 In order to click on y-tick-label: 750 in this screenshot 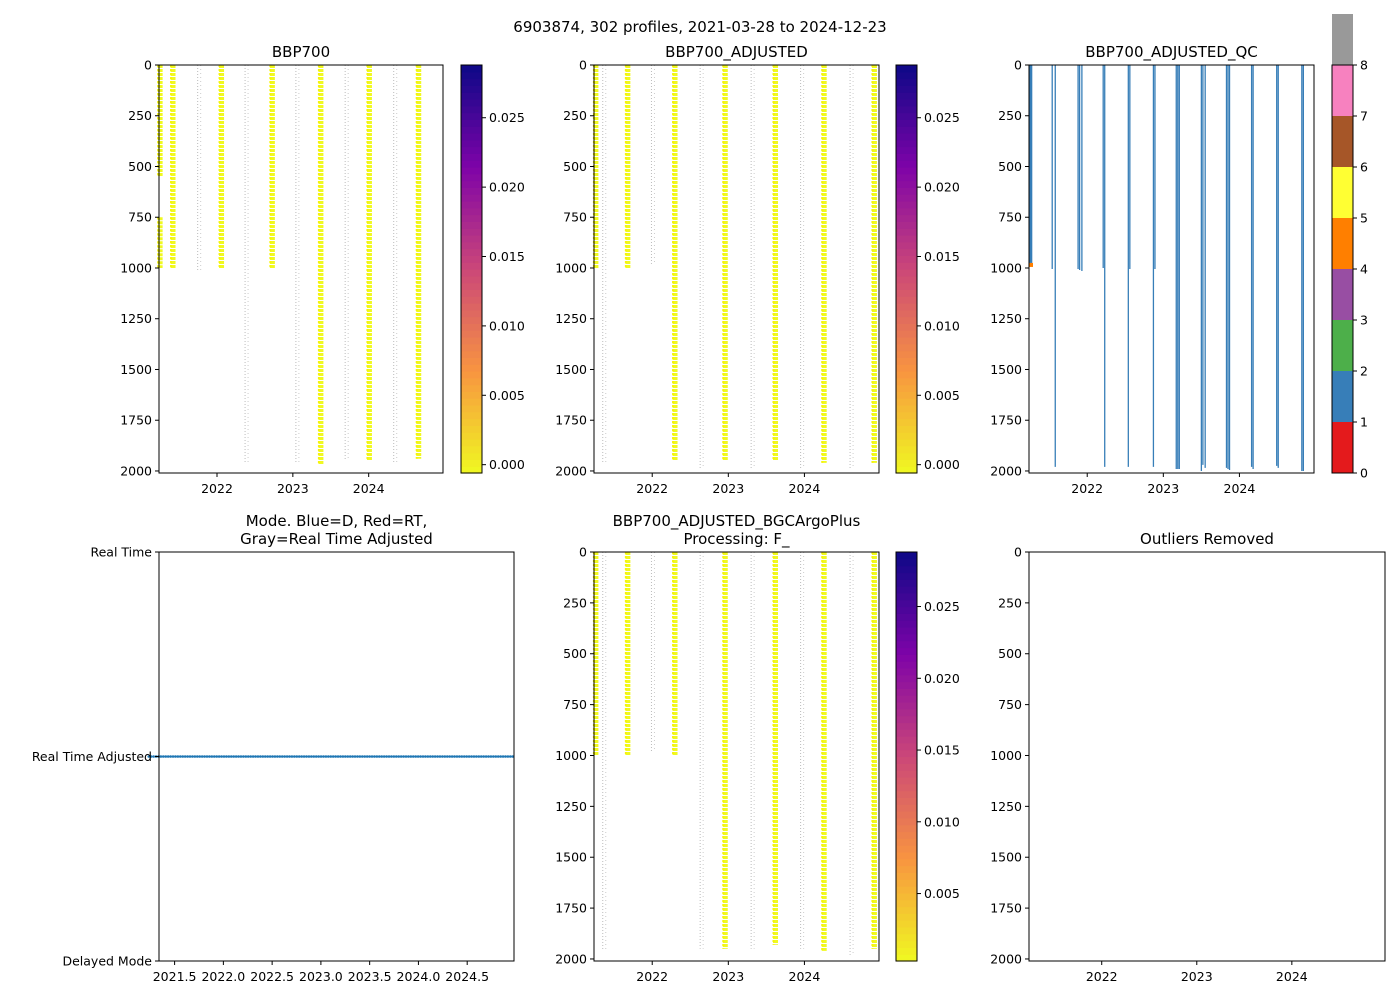, I will do `click(1010, 704)`.